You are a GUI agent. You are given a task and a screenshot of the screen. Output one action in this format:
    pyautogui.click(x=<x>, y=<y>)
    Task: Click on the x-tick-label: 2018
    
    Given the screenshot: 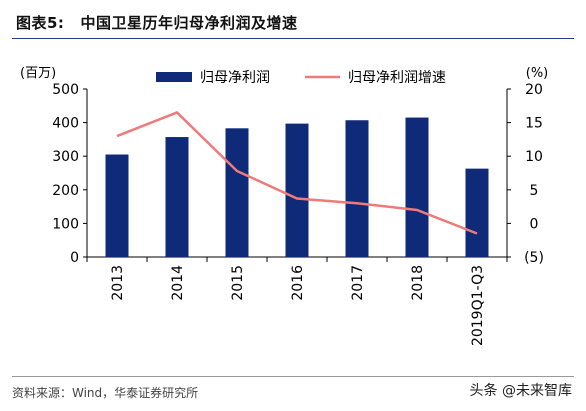 What is the action you would take?
    pyautogui.click(x=418, y=283)
    